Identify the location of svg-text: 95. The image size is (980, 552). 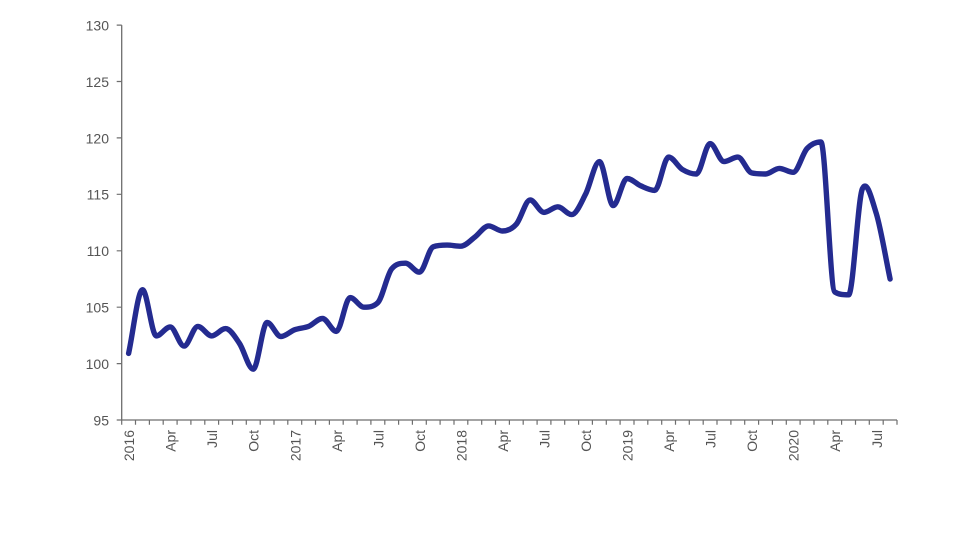
(101, 420).